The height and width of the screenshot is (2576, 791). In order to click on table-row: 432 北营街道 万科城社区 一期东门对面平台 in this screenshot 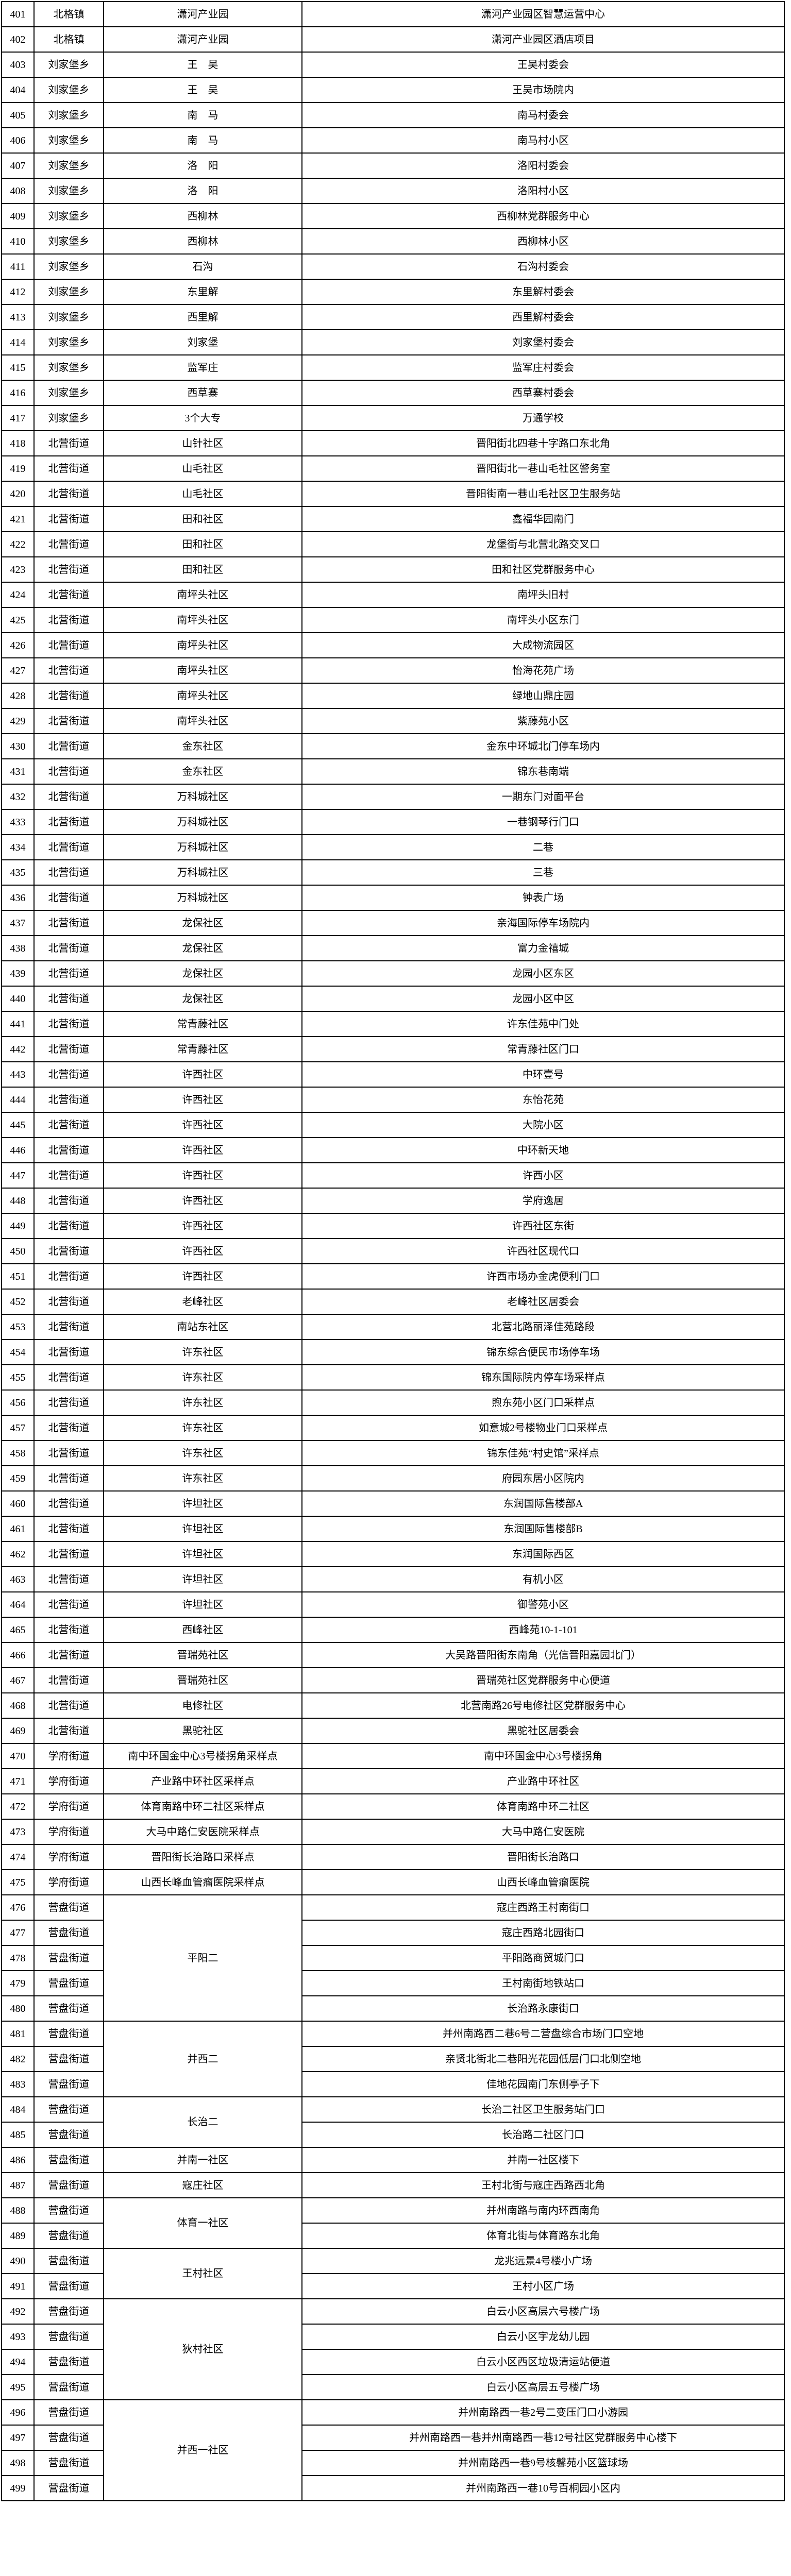, I will do `click(393, 797)`.